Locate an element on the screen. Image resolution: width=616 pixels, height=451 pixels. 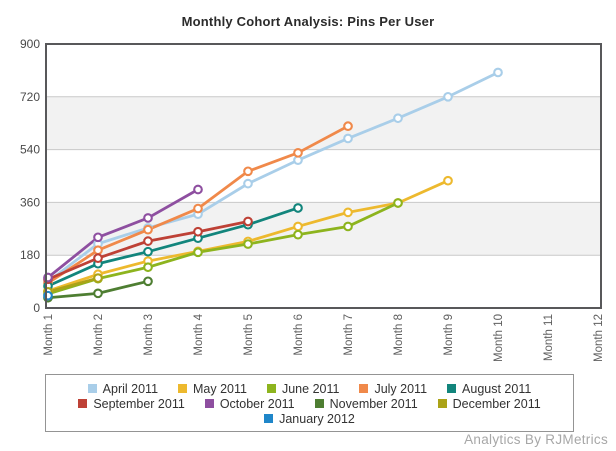
legend-item-may-2011: May 2011 is located at coordinates (212, 389).